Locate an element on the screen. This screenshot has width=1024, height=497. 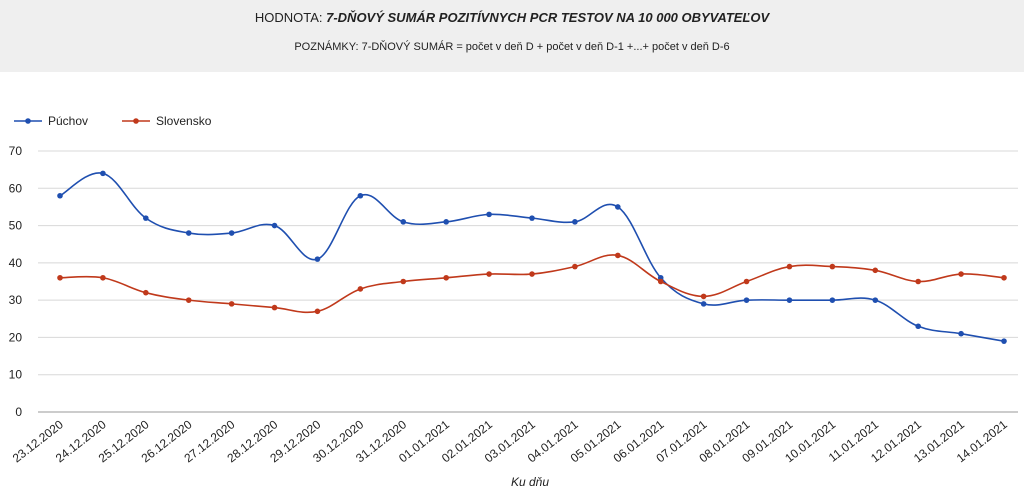
y-tick-label: 0 is located at coordinates (18, 412).